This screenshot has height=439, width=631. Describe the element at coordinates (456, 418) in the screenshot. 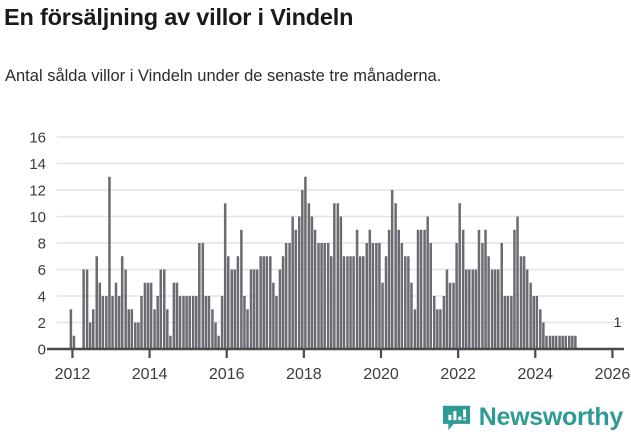

I see `bar-chart-speech-bubble-icon` at that location.